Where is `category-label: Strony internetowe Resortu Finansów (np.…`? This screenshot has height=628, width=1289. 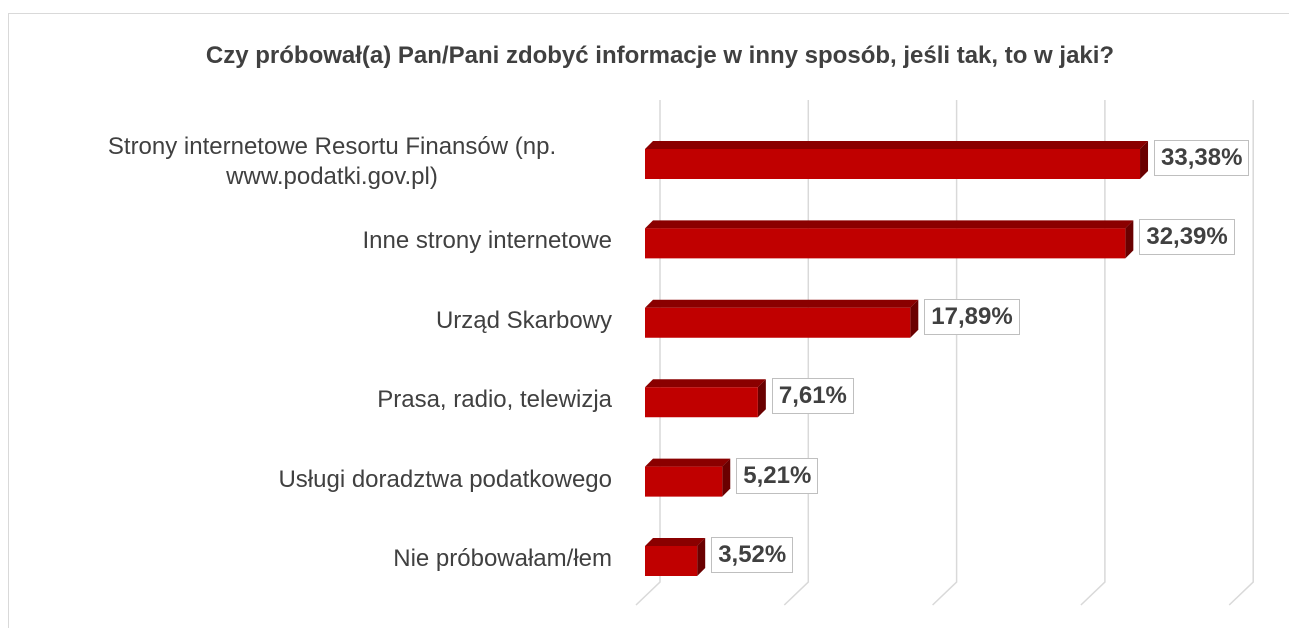
category-label: Strony internetowe Resortu Finansów (np.… is located at coordinates (332, 161).